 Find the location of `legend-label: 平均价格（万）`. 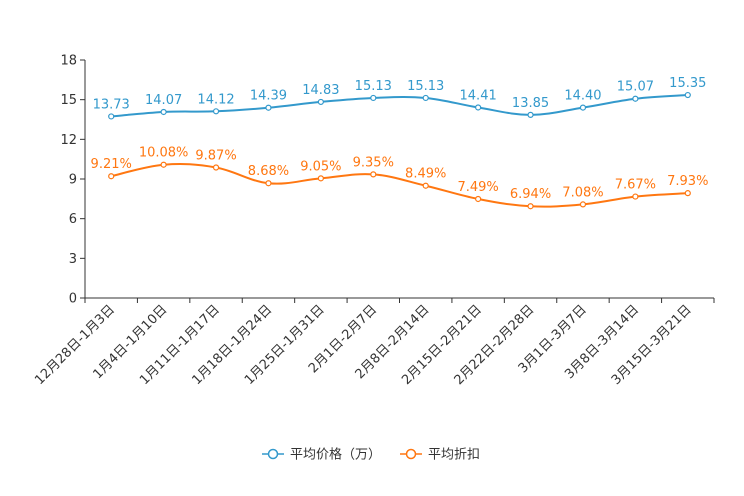

legend-label: 平均价格（万） is located at coordinates (335, 455).